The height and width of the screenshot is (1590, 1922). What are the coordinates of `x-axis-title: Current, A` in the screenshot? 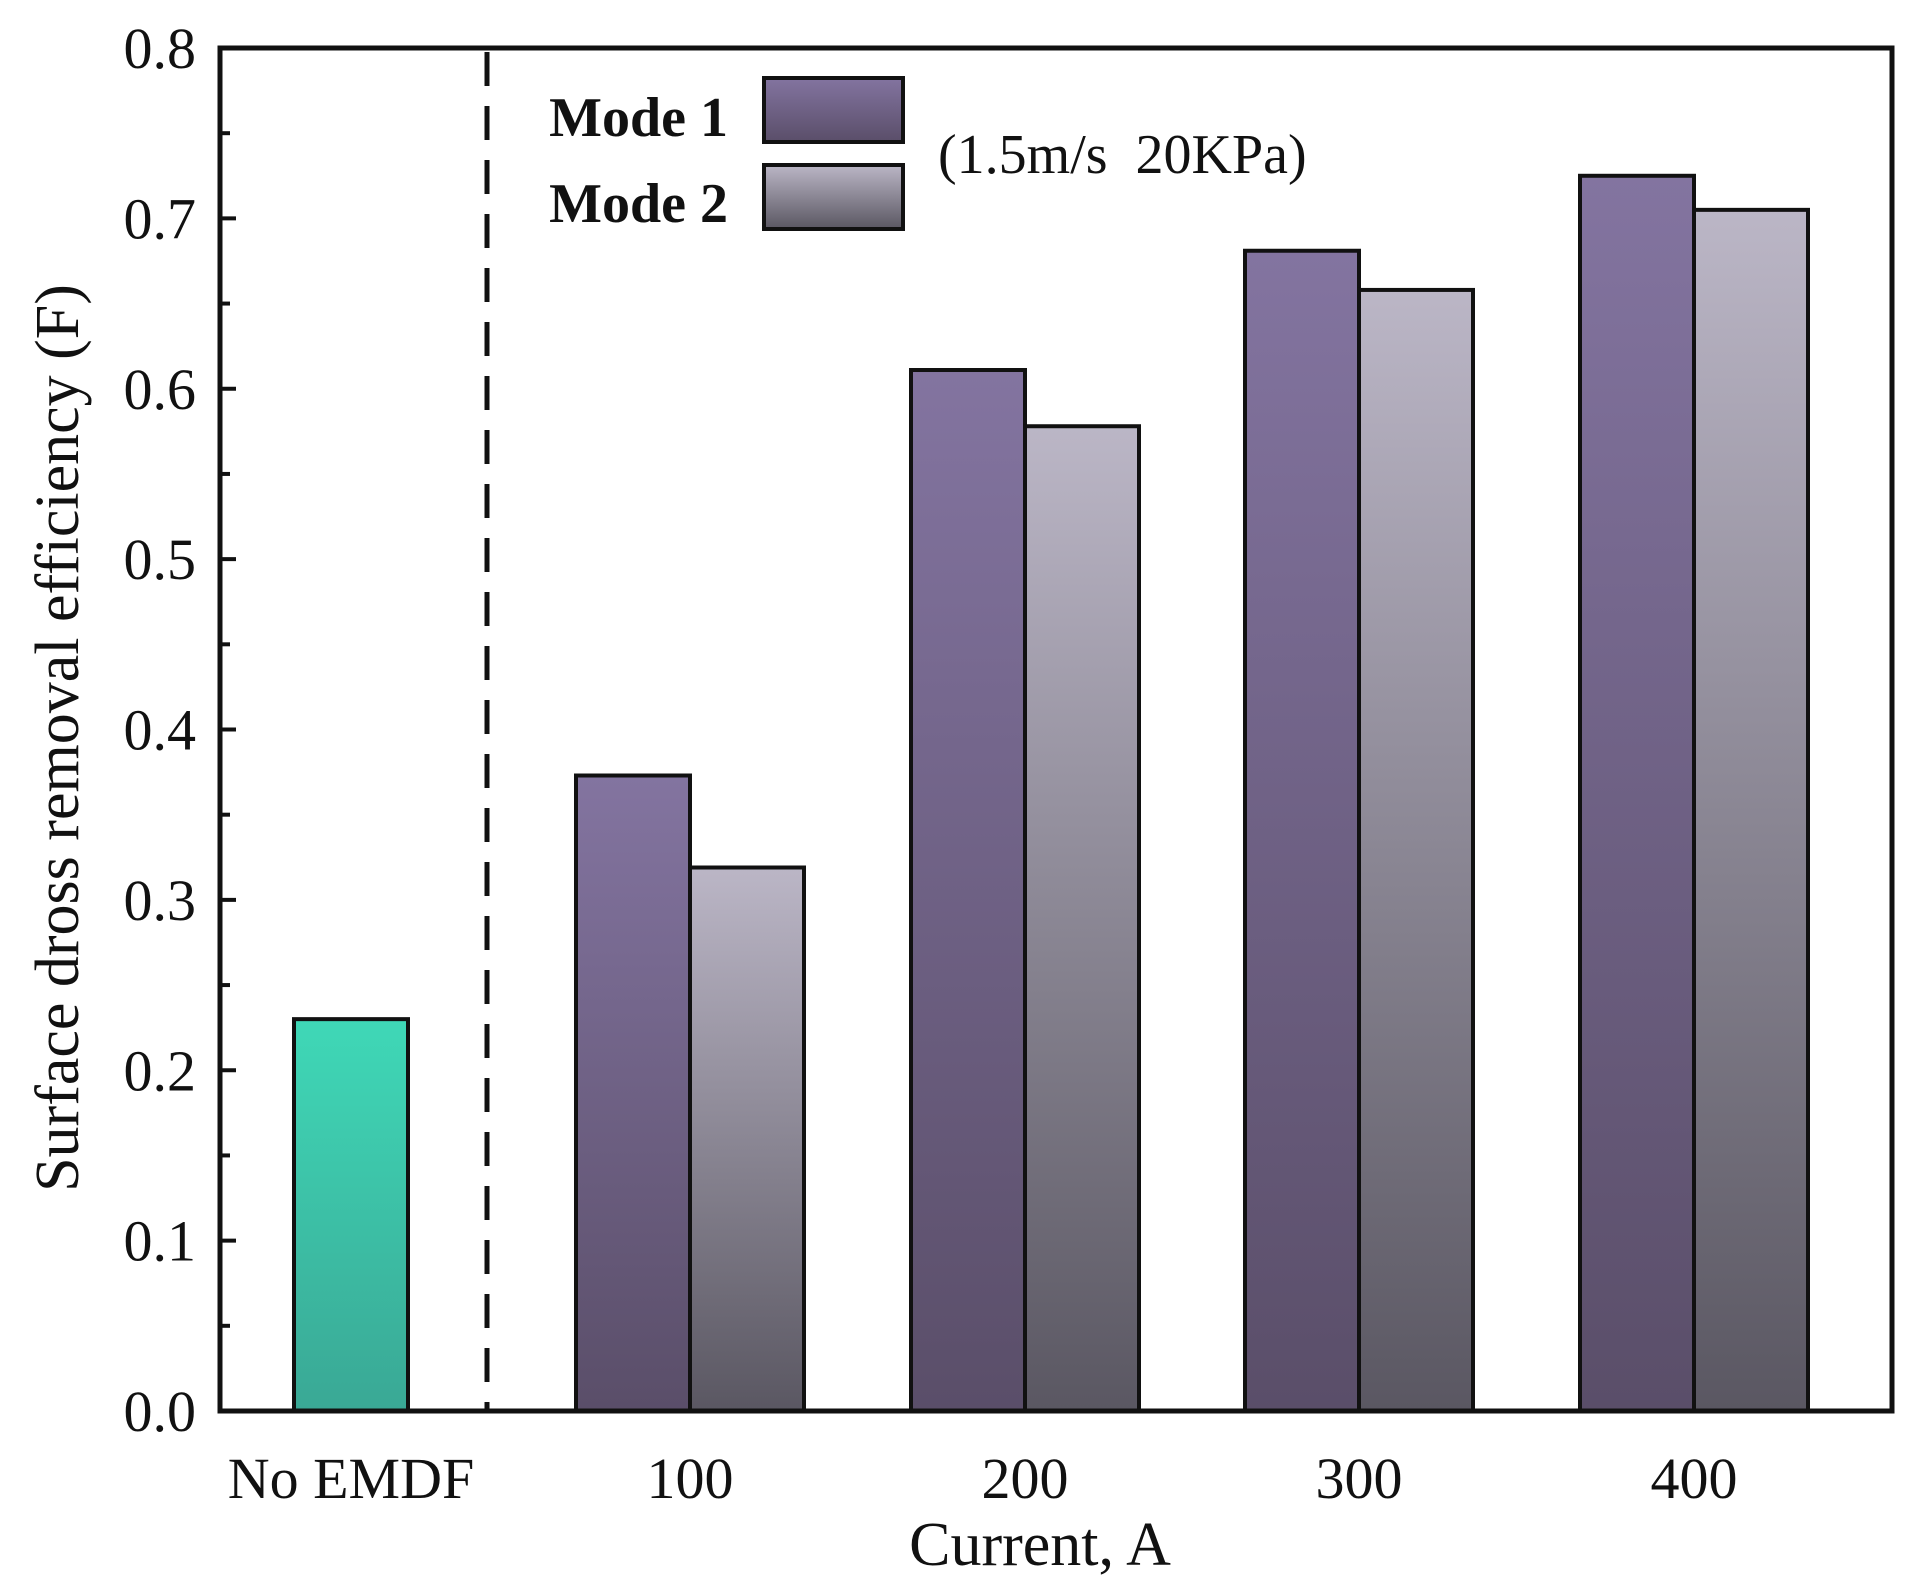 It's located at (1040, 1545).